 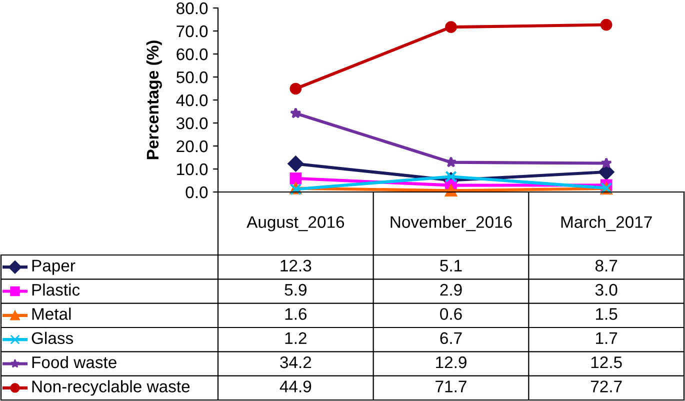 What do you see at coordinates (606, 290) in the screenshot?
I see `data-label: 3.0` at bounding box center [606, 290].